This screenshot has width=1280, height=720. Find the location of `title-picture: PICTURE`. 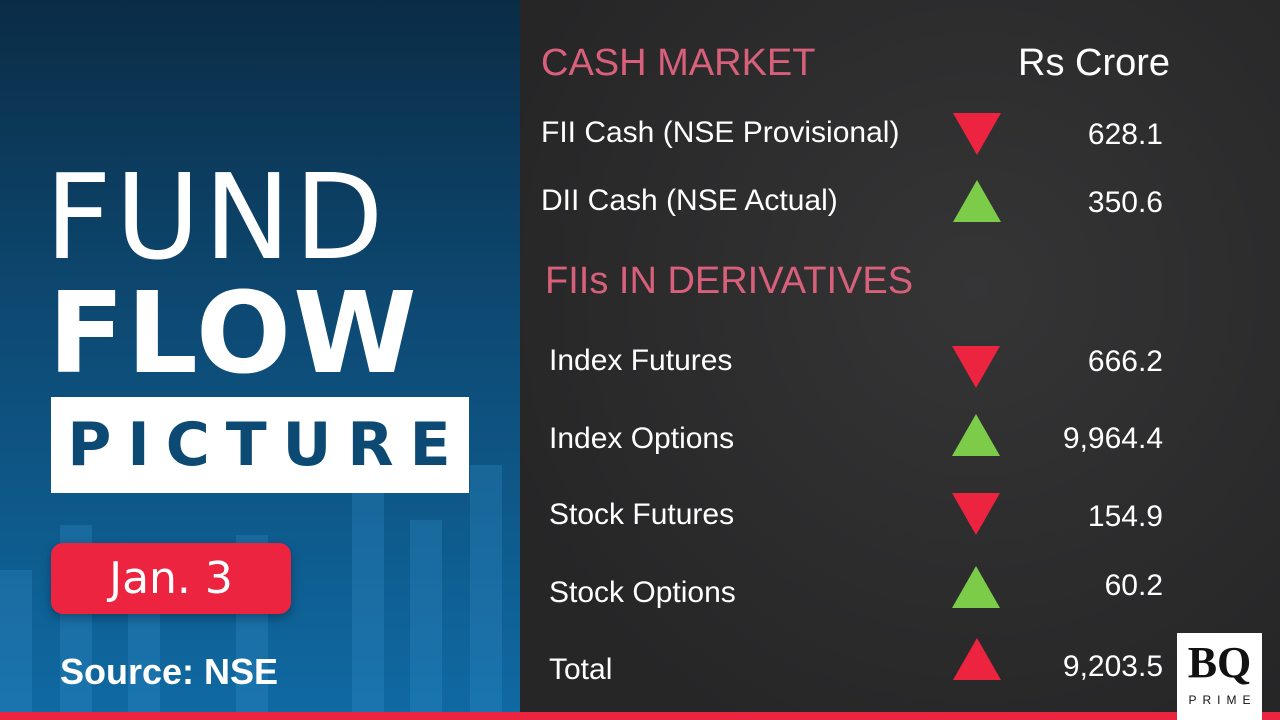

title-picture: PICTURE is located at coordinates (267, 445).